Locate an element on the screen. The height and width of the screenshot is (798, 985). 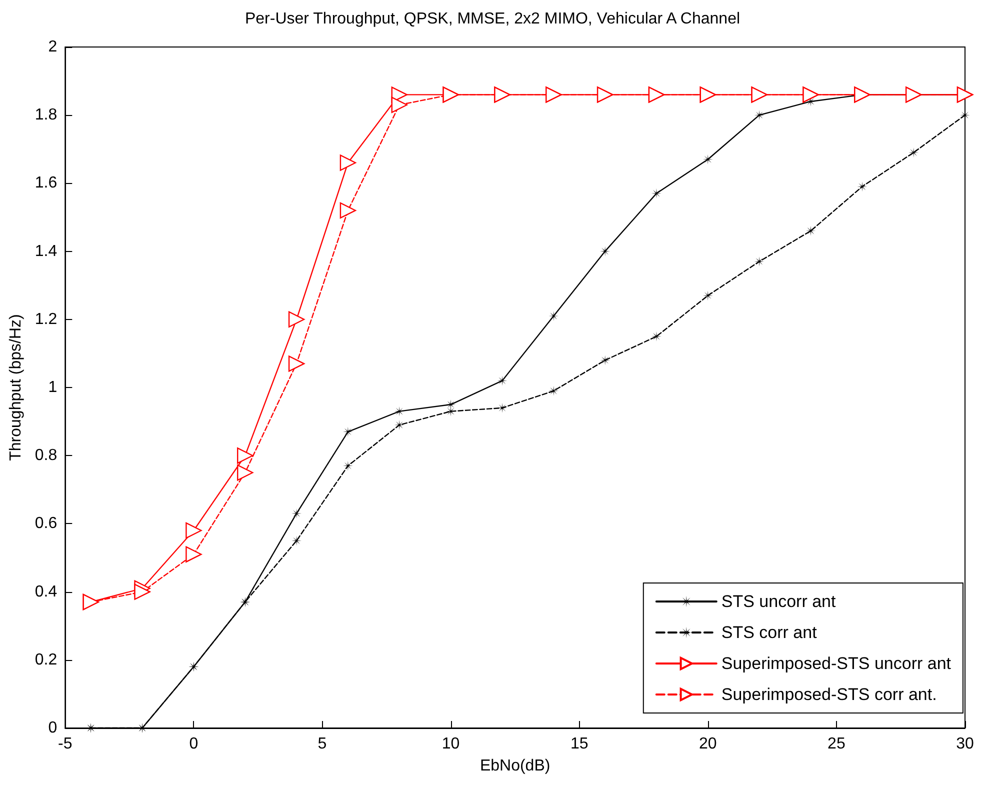
y-tick-label: 1.4 is located at coordinates (46, 251).